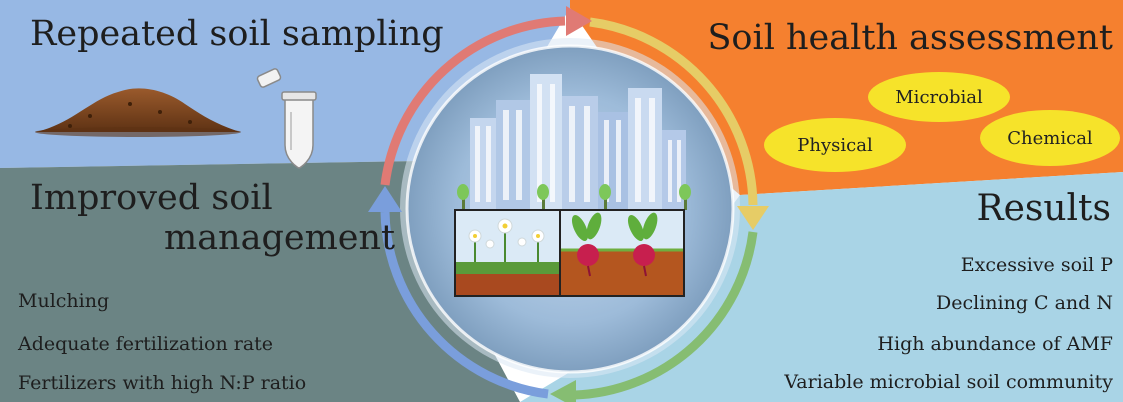 This screenshot has height=402, width=1123. Describe the element at coordinates (753, 218) in the screenshot. I see `arrowhead-yellow` at that location.